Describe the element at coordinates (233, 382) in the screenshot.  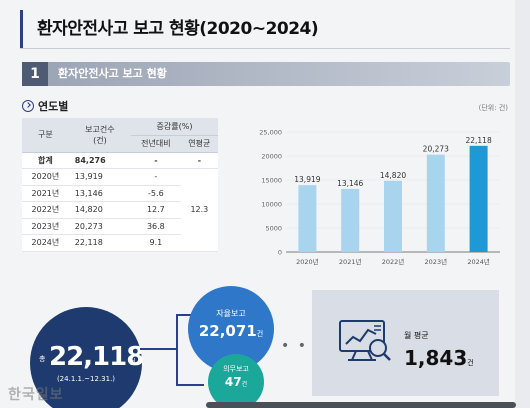
I see `mandatory-value: 47` at that location.